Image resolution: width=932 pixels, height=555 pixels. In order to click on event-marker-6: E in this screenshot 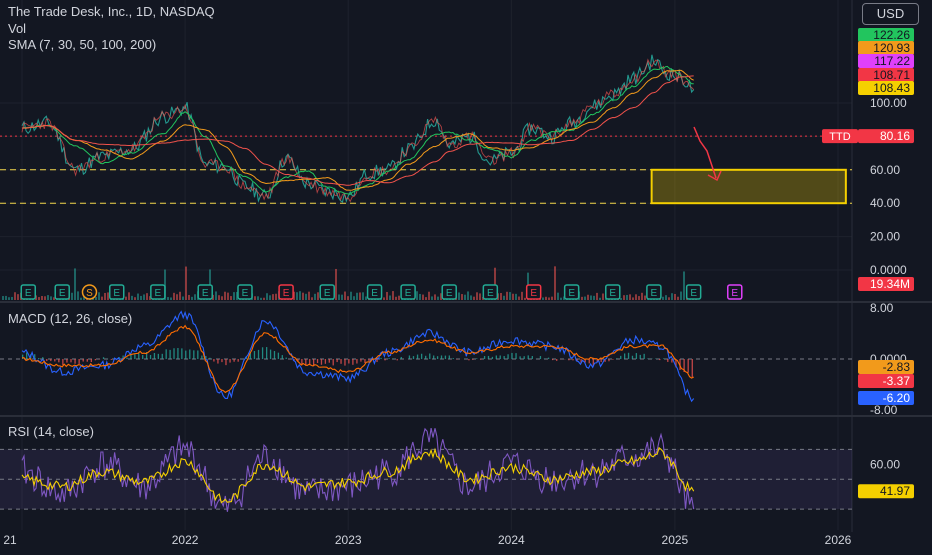, I will do `click(245, 292)`.